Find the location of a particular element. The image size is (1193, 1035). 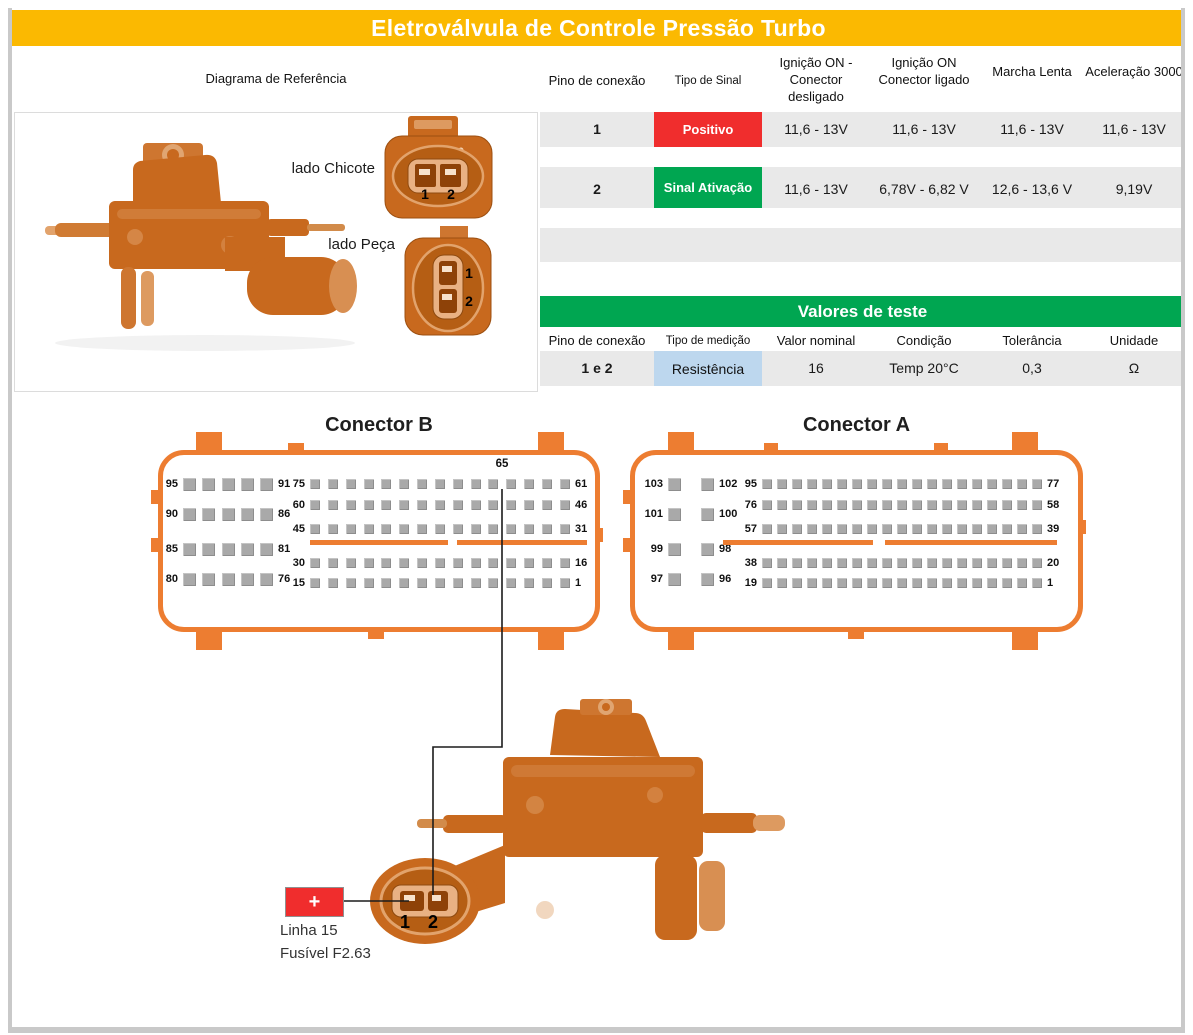

signal-row-2-band is located at coordinates (862, 187).